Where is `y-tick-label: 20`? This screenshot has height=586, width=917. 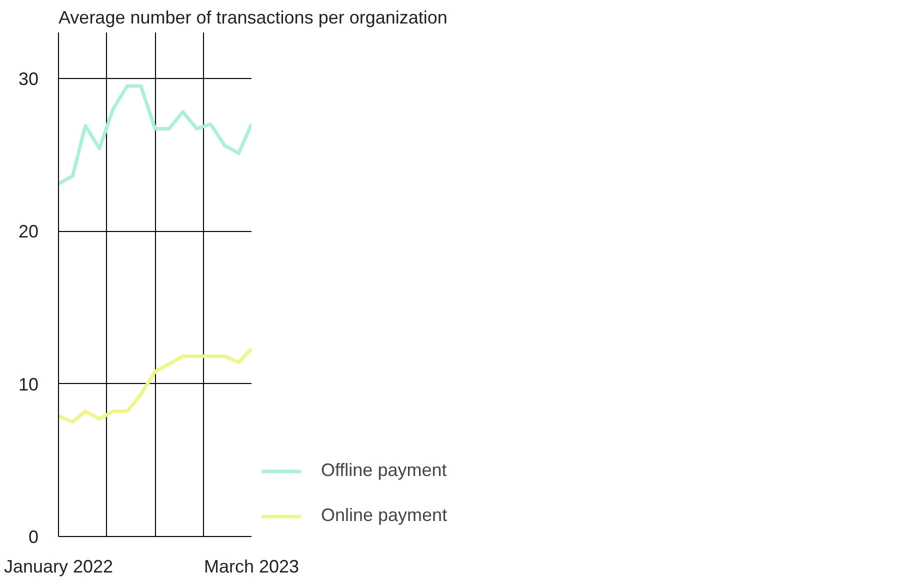
y-tick-label: 20 is located at coordinates (28, 232).